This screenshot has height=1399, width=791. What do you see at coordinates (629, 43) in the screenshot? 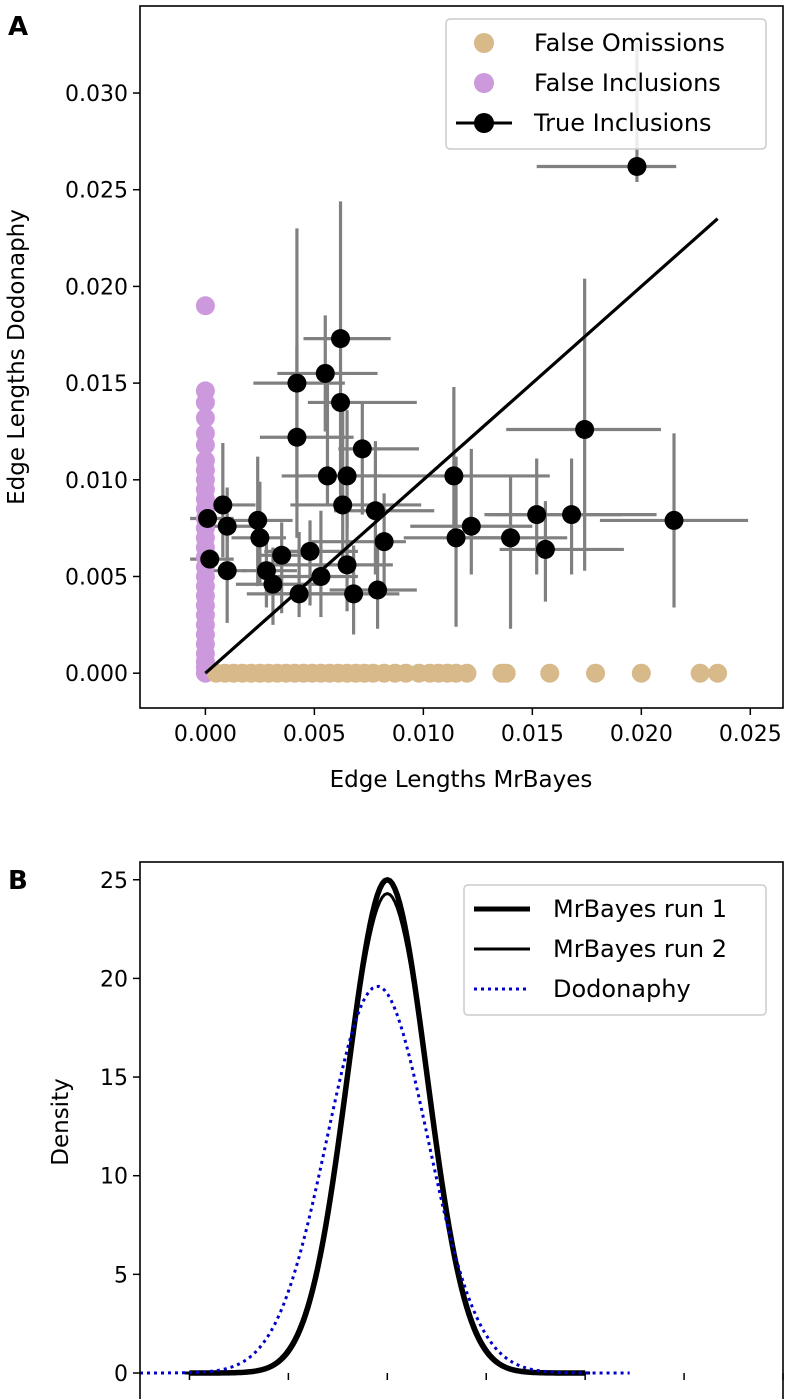
I see `legend-label-false-omissions: False Omissions` at bounding box center [629, 43].